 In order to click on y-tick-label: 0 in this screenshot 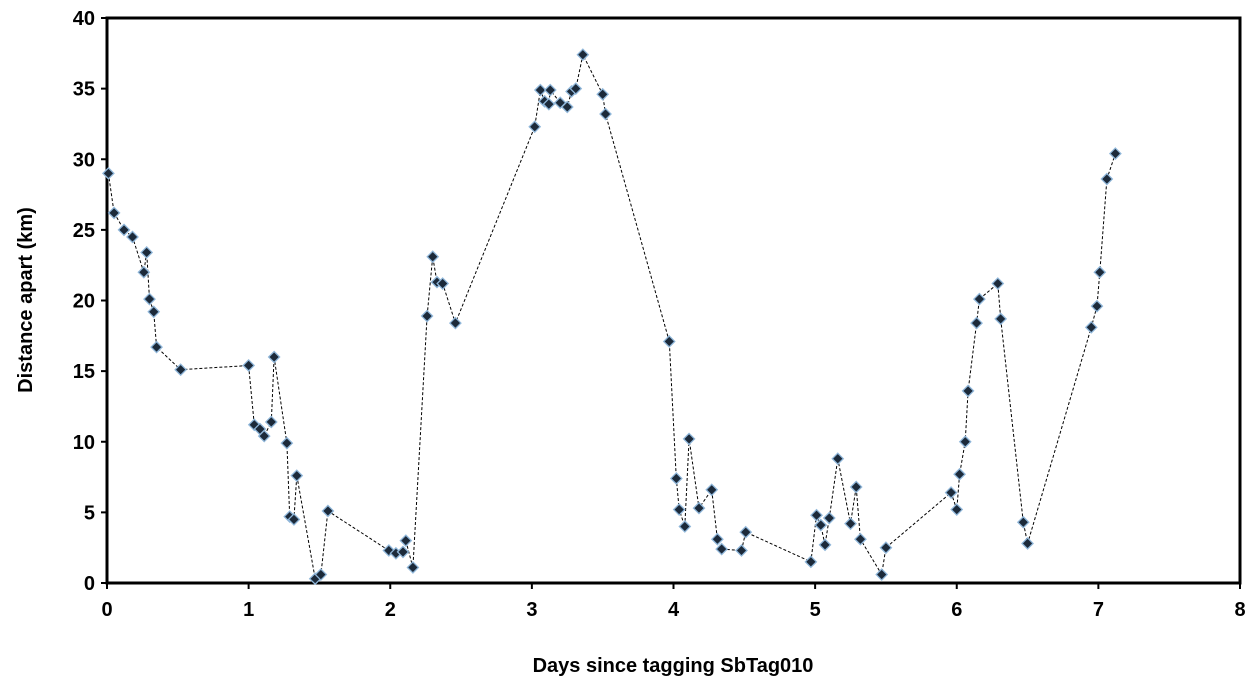, I will do `click(89, 584)`.